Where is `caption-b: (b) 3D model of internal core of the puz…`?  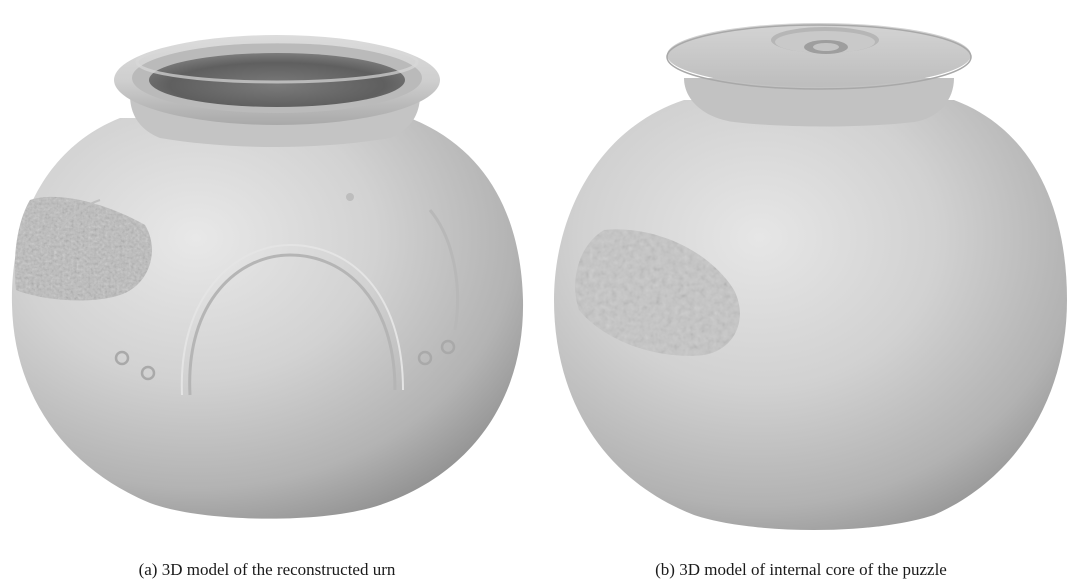
caption-b: (b) 3D model of internal core of the puz… is located at coordinates (801, 569).